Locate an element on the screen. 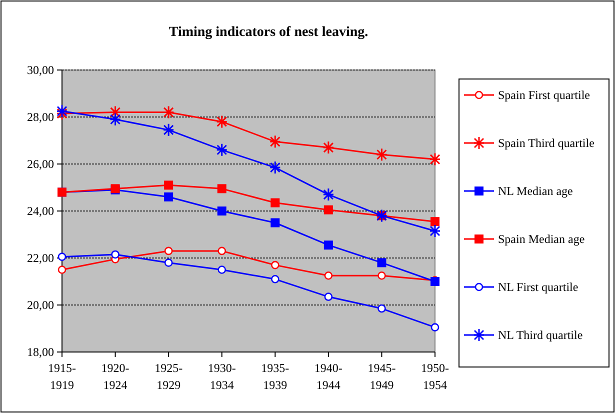 The image size is (616, 413). legend-label: Spain First quartile is located at coordinates (544, 95).